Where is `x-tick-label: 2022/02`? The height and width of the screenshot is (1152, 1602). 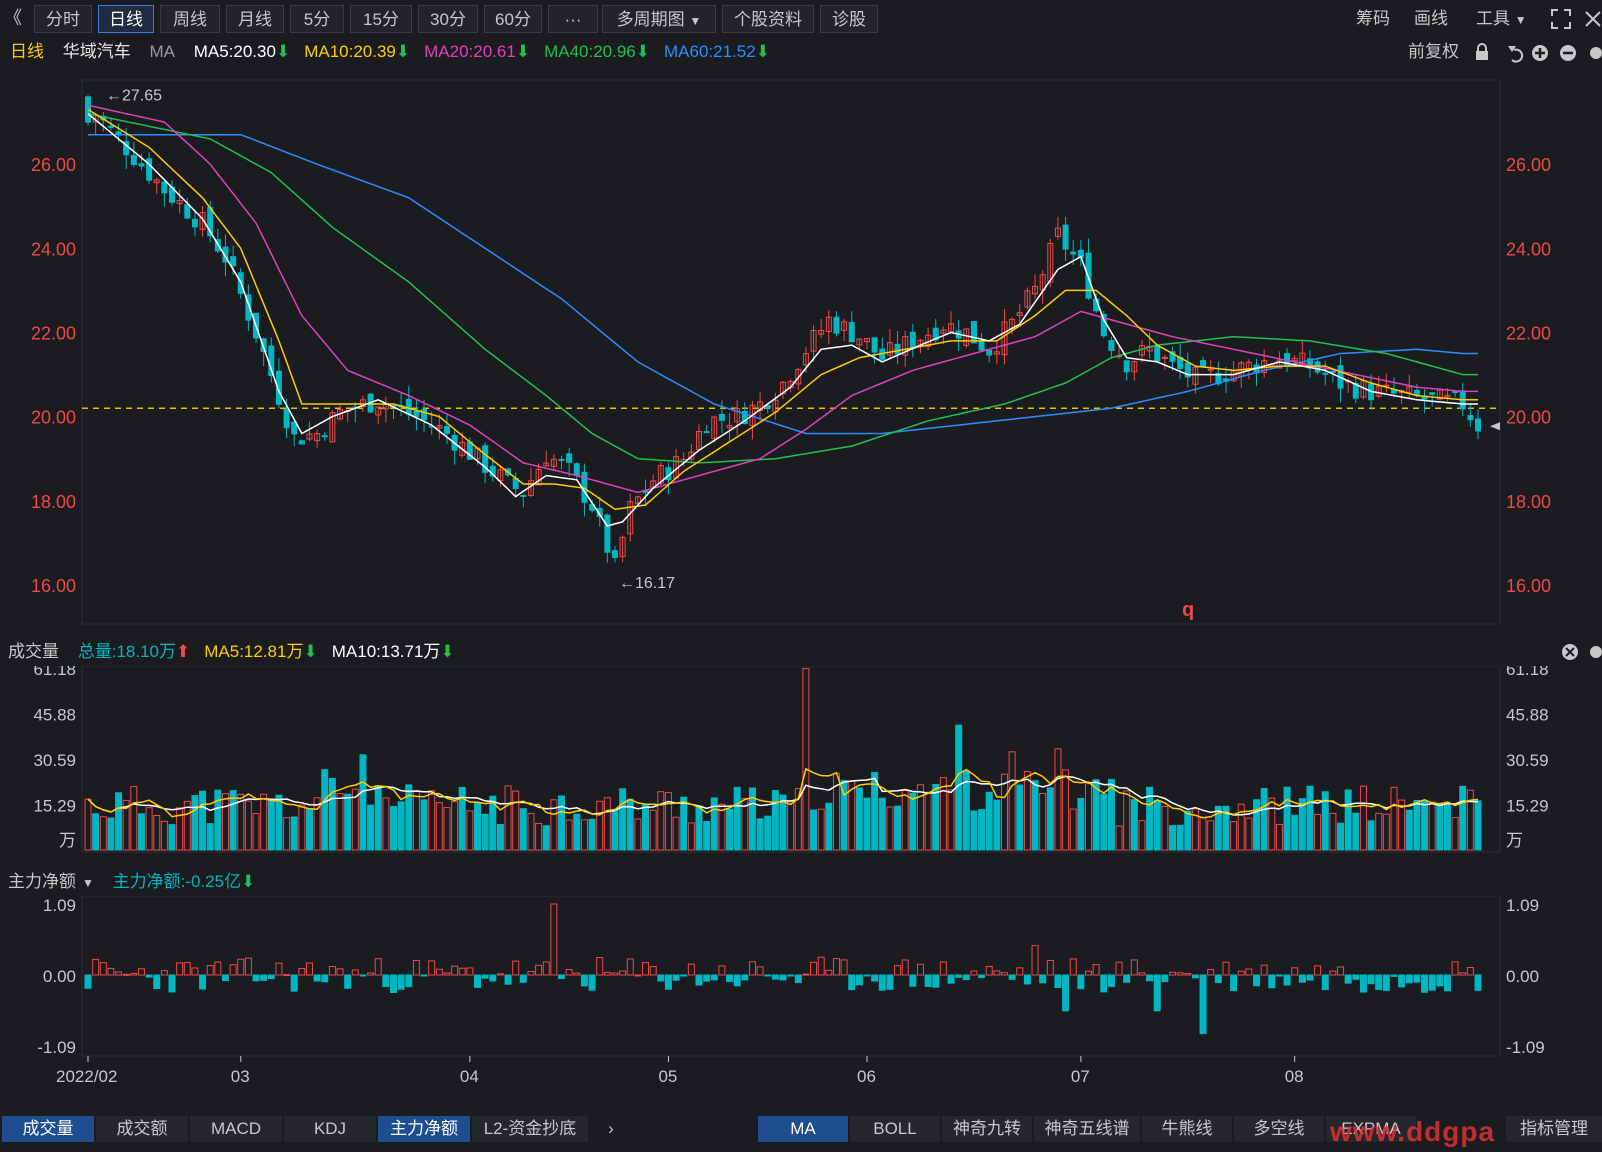
x-tick-label: 2022/02 is located at coordinates (86, 1076).